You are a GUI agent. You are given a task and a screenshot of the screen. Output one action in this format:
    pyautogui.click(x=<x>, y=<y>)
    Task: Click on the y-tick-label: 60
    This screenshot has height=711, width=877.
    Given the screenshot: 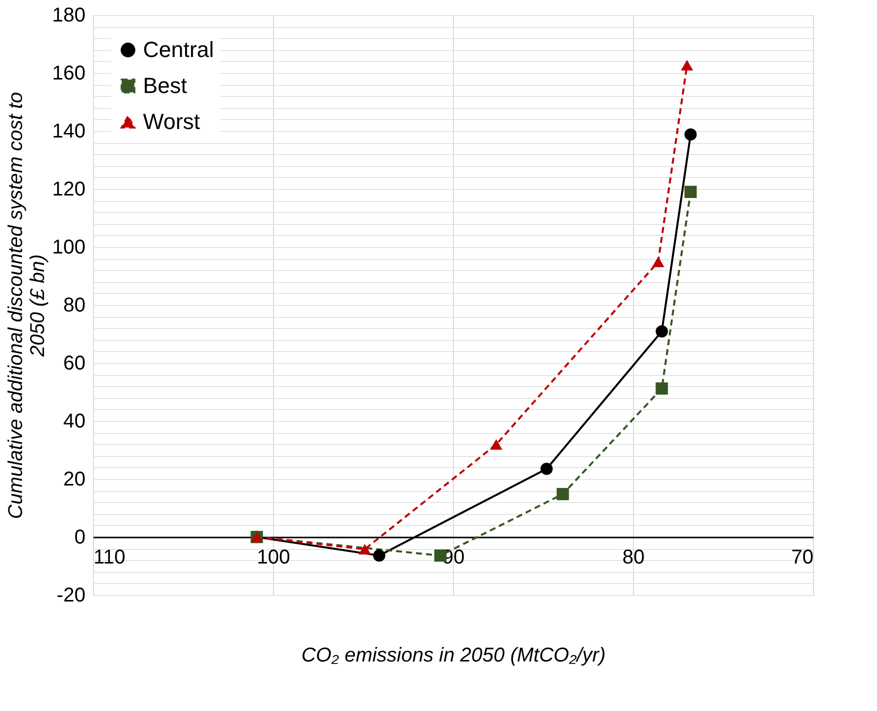 What is the action you would take?
    pyautogui.click(x=74, y=363)
    